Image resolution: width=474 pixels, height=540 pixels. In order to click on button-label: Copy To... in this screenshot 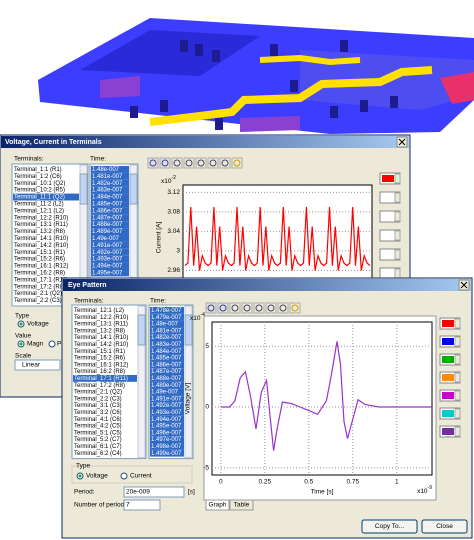, I will do `click(389, 526)`.